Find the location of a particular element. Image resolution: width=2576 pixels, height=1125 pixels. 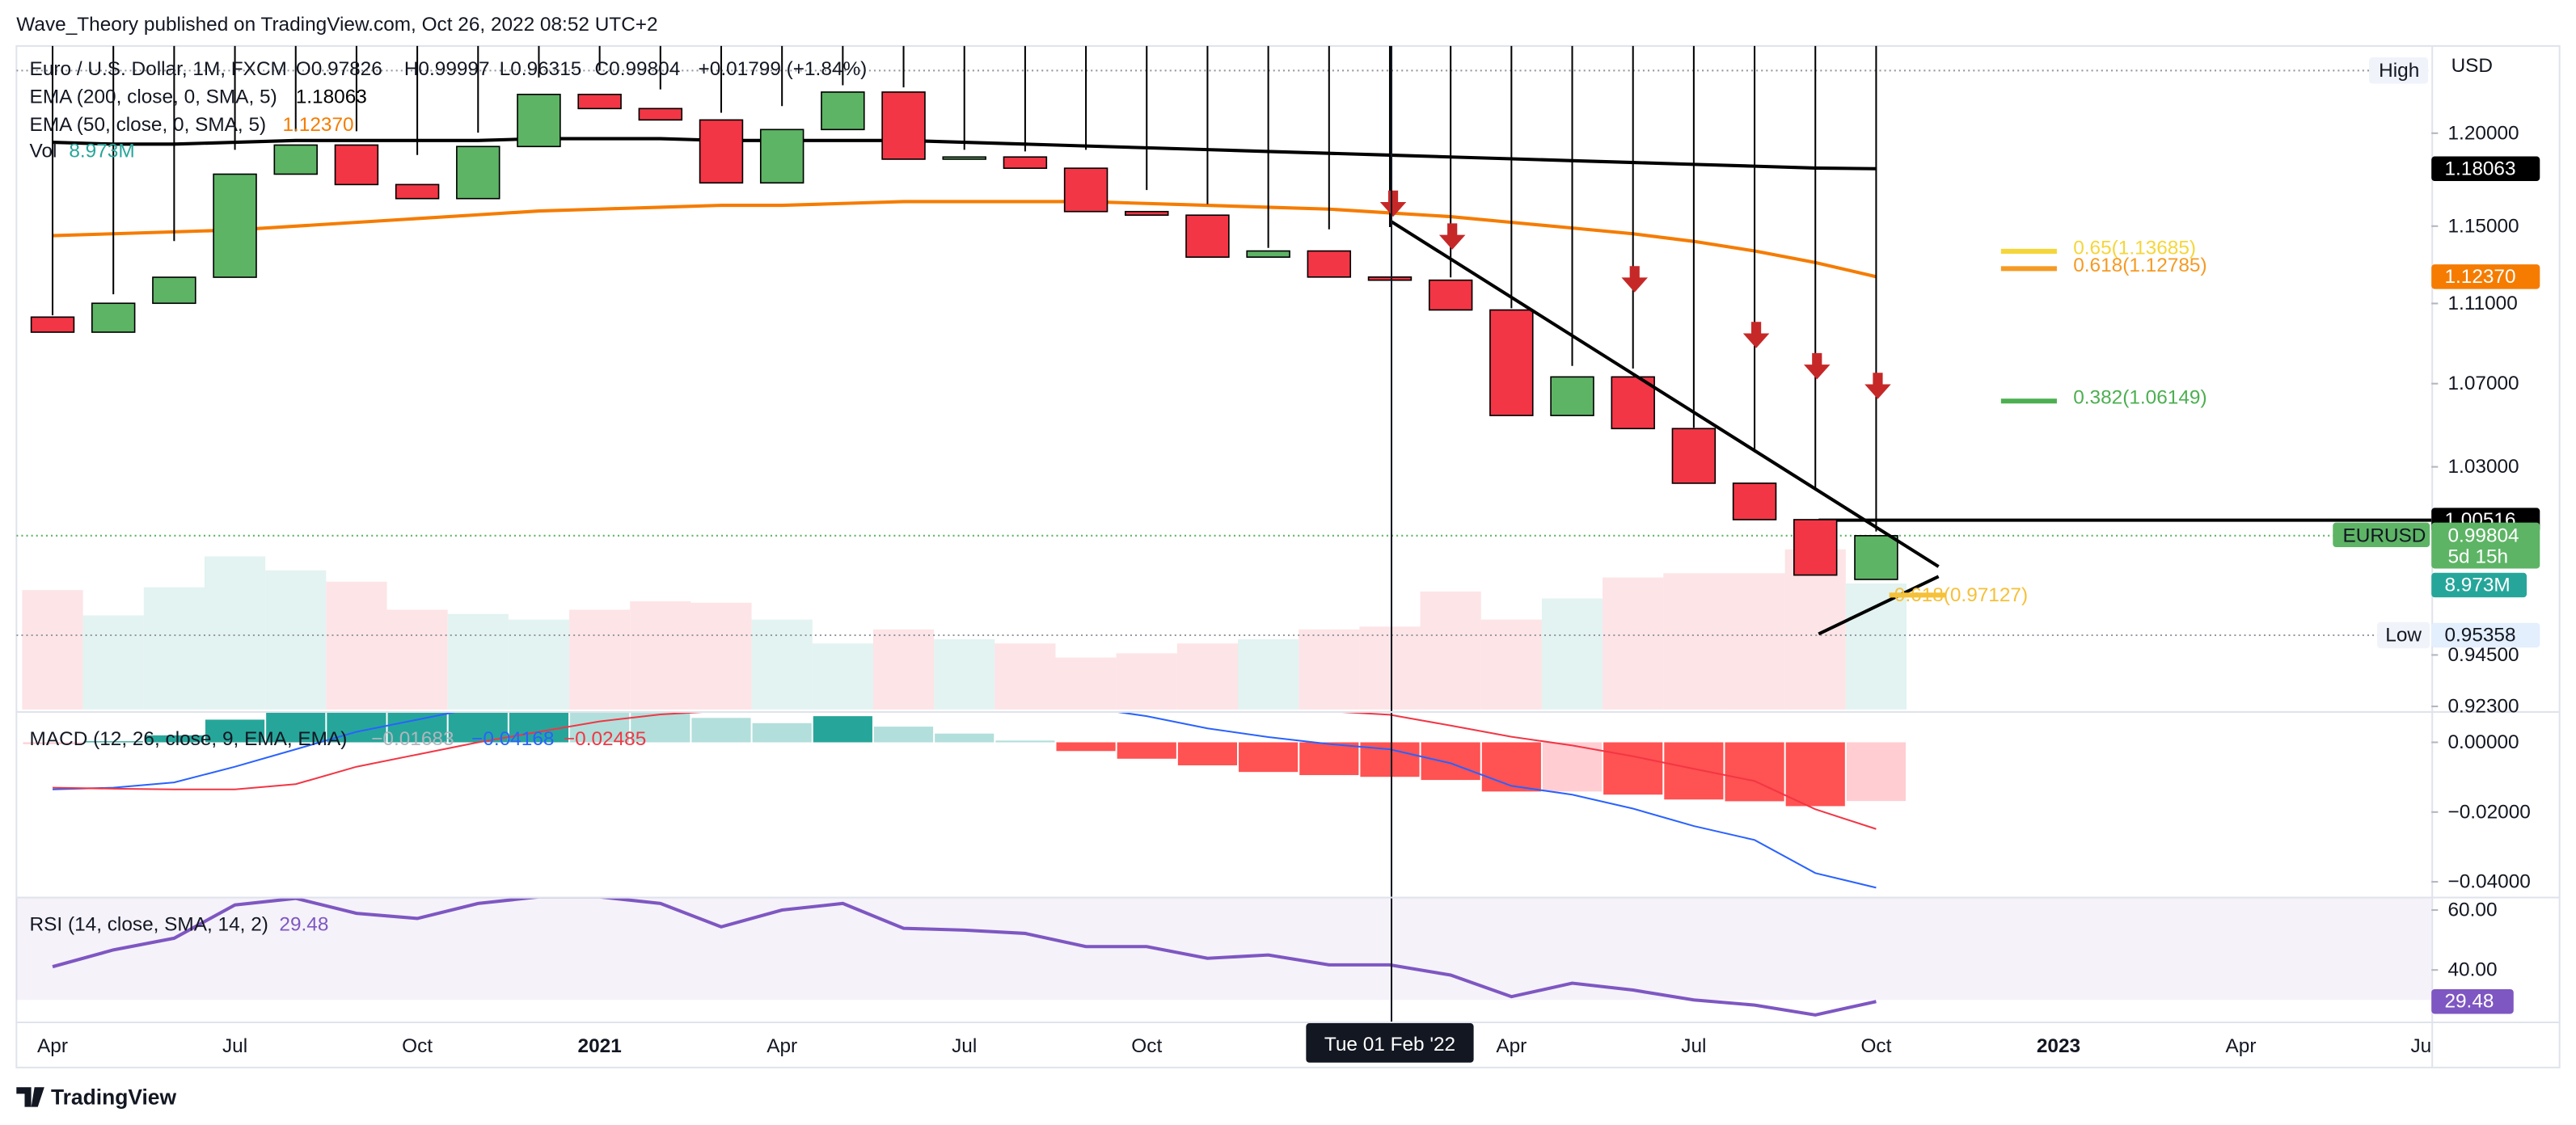

footer-brand: TradingView is located at coordinates (114, 1097).